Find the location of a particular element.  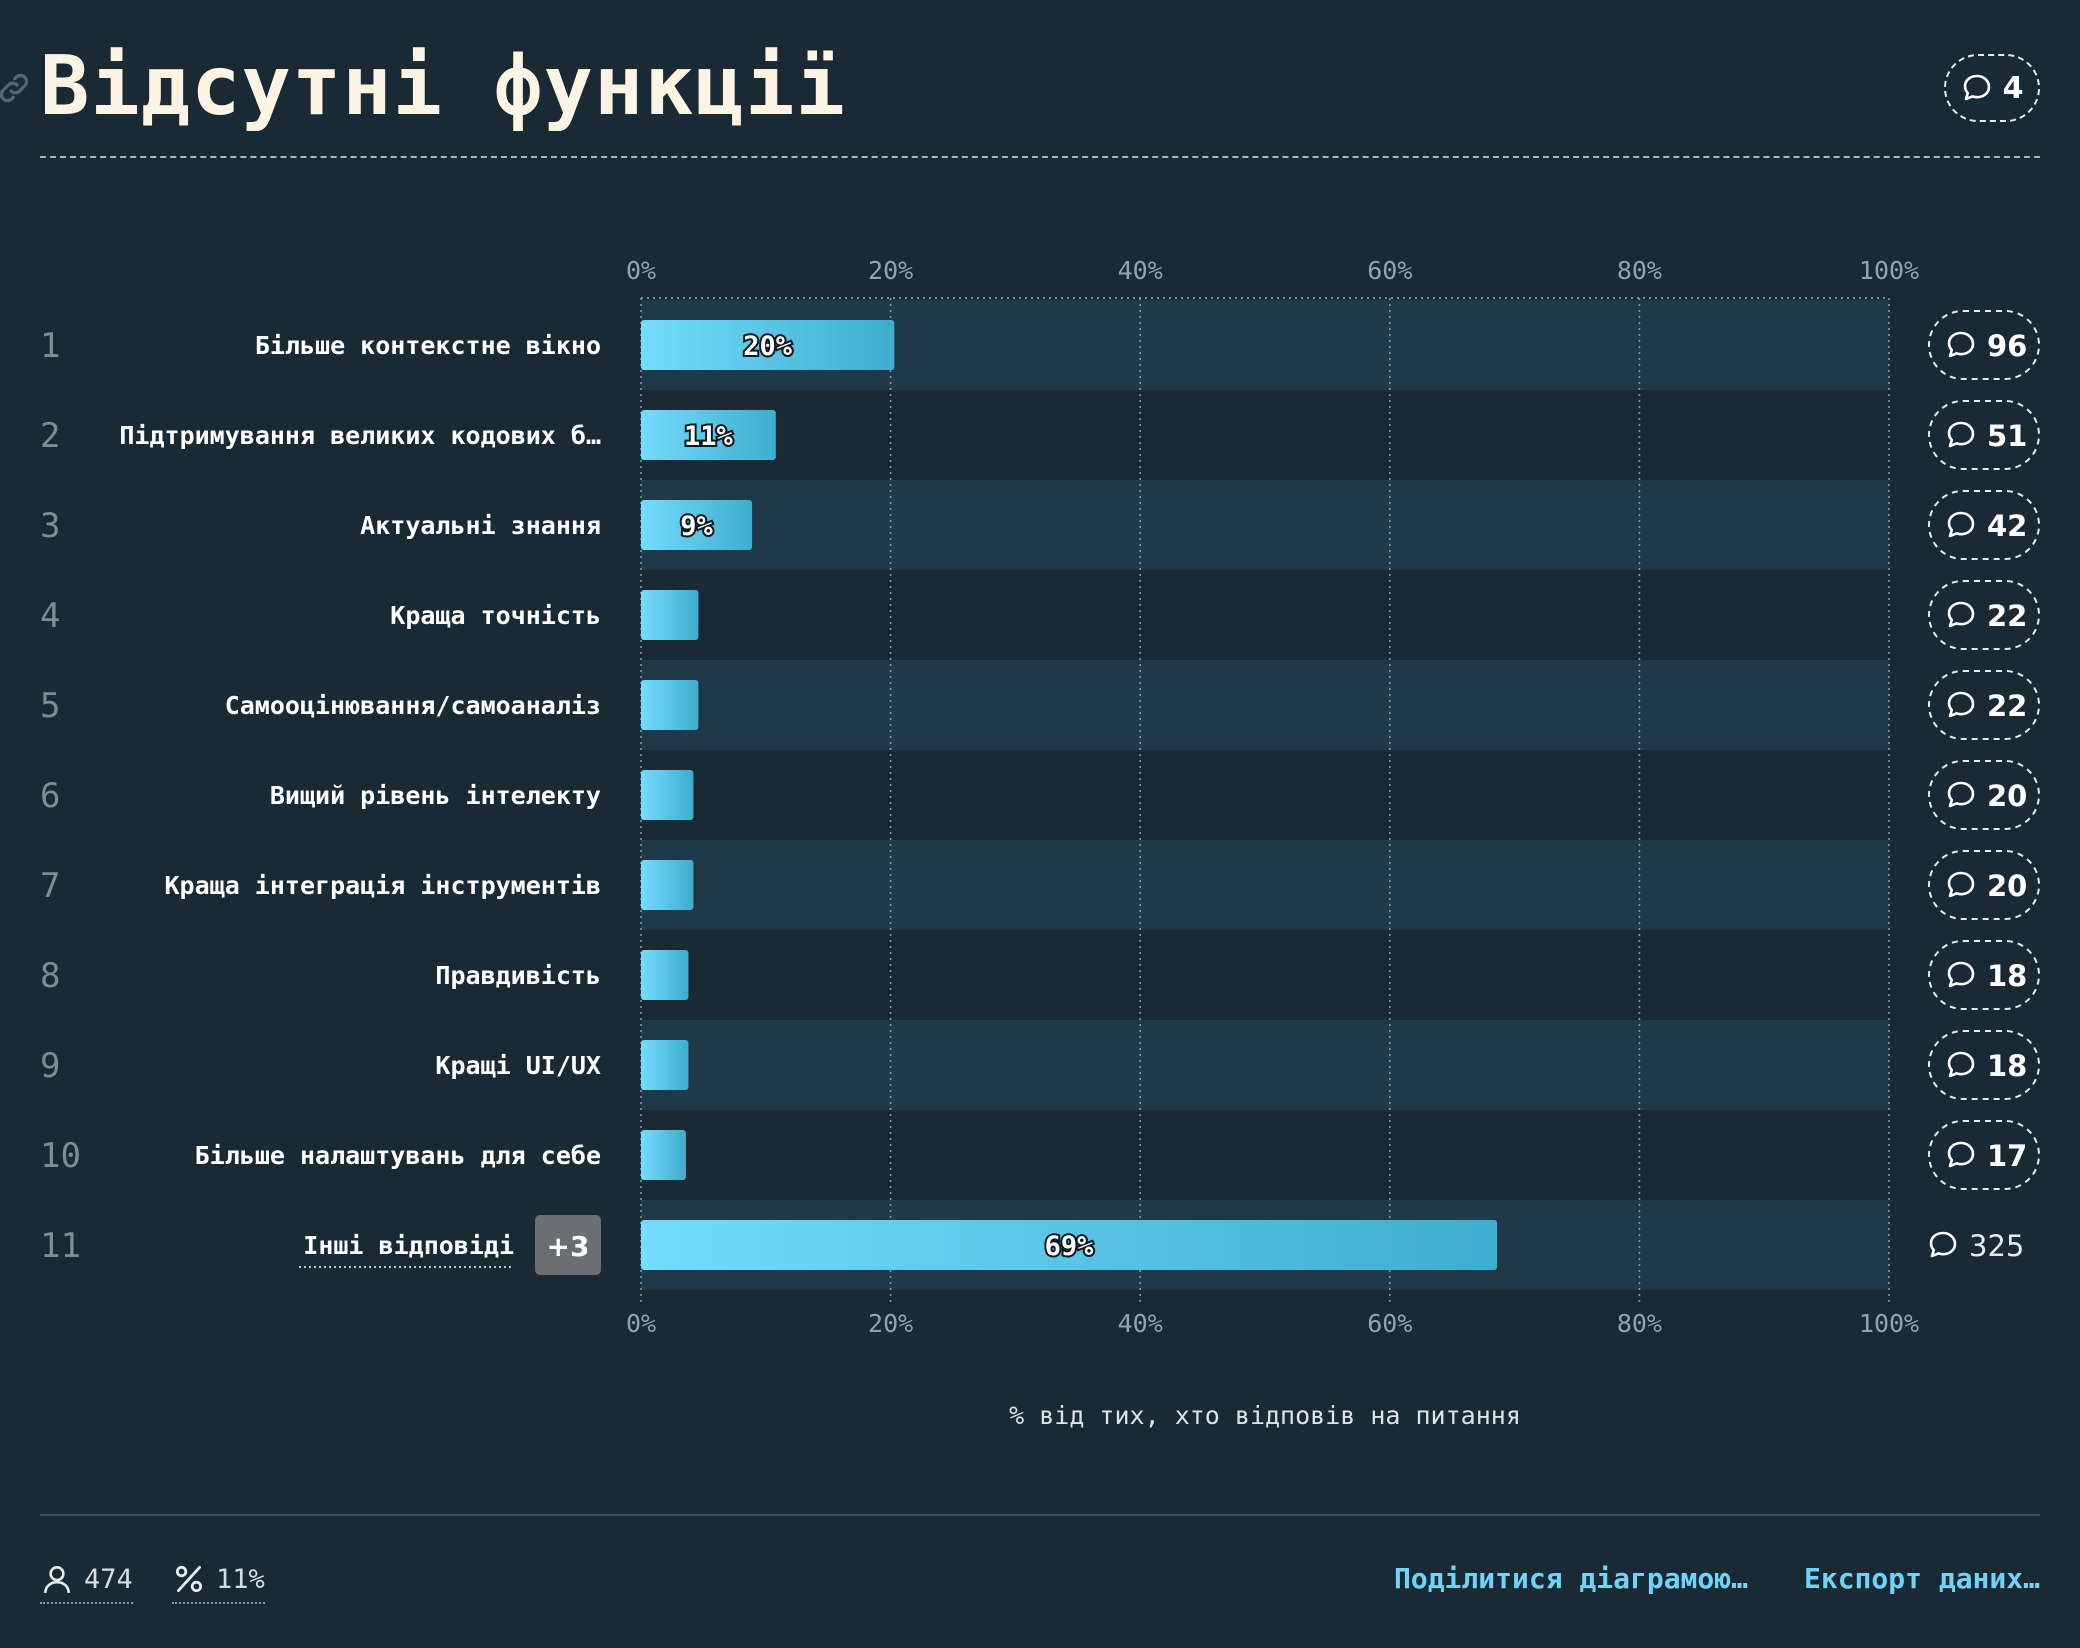

category-label: Більше налаштувань для себе is located at coordinates (398, 1155).